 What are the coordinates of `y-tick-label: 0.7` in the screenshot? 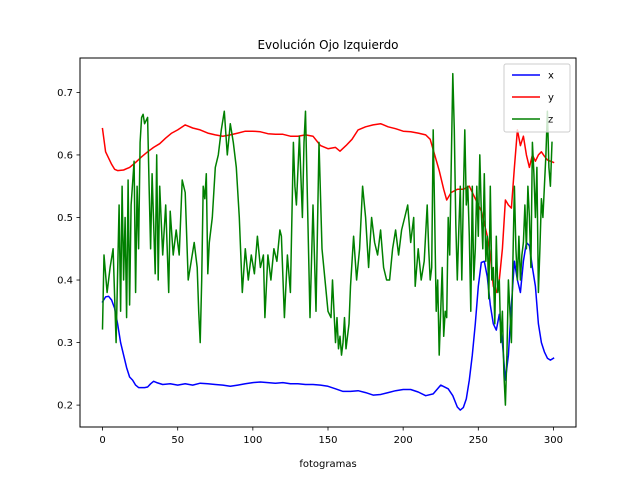 It's located at (65, 93).